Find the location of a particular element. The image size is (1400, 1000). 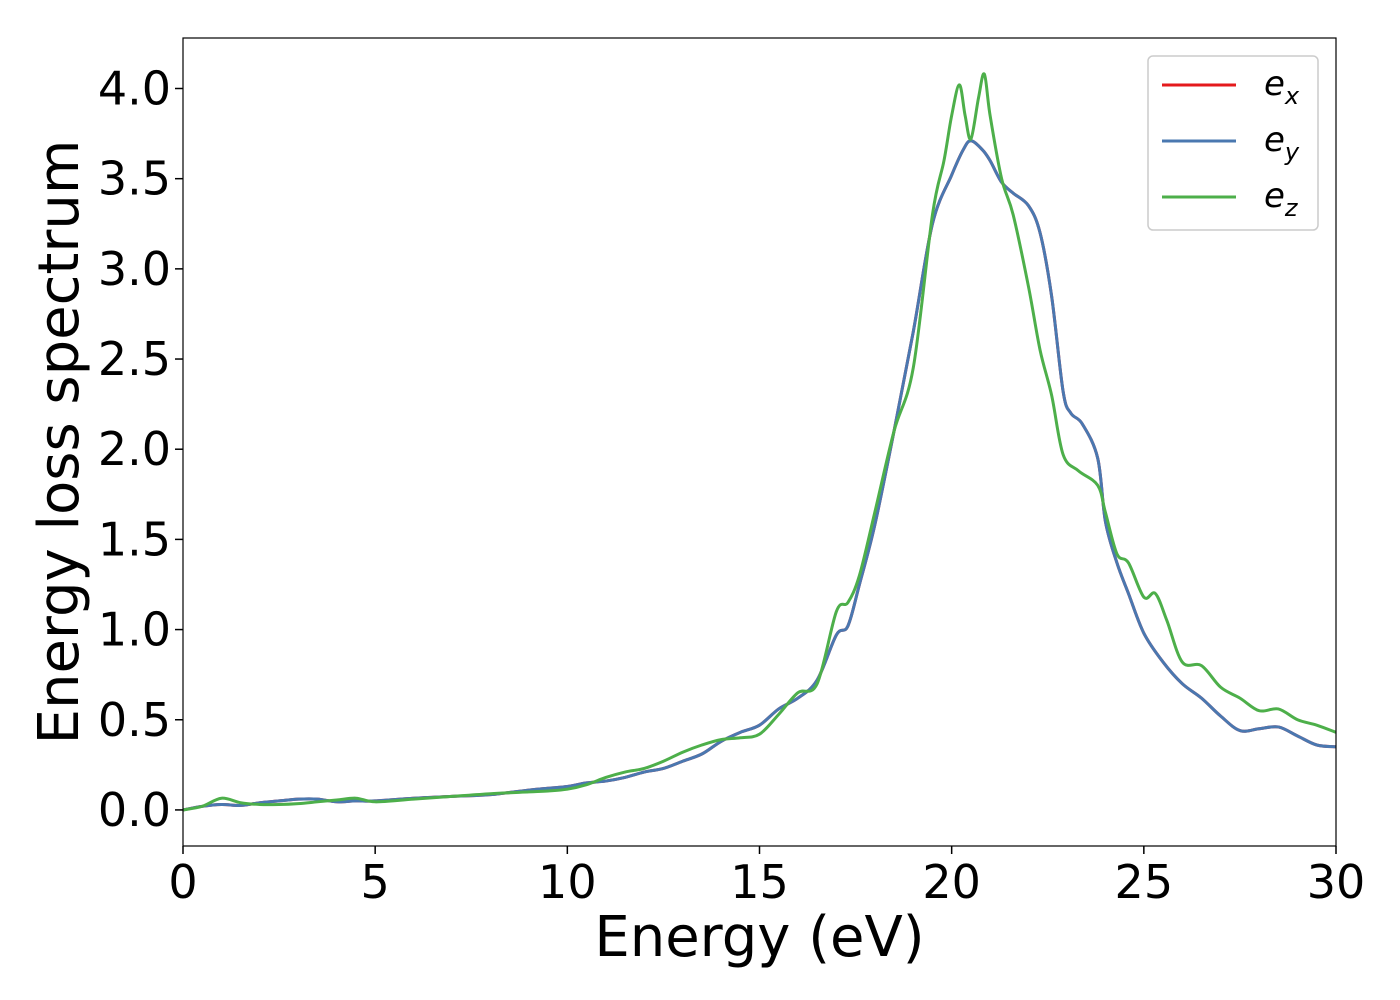

legend-box is located at coordinates (1233, 143).